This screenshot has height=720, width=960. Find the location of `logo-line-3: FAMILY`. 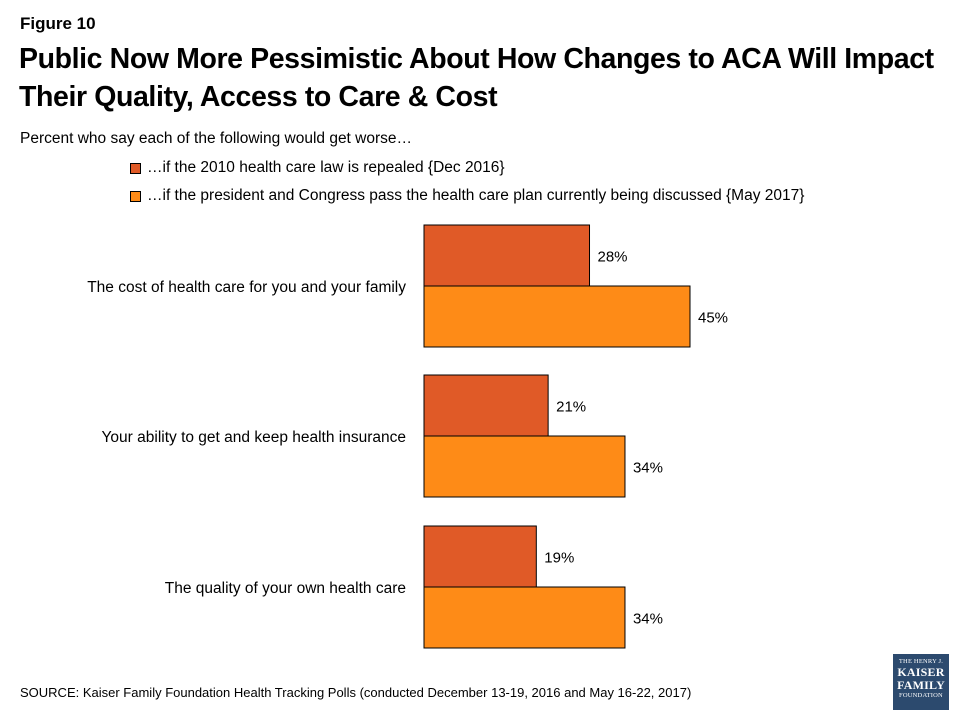

logo-line-3: FAMILY is located at coordinates (921, 685).